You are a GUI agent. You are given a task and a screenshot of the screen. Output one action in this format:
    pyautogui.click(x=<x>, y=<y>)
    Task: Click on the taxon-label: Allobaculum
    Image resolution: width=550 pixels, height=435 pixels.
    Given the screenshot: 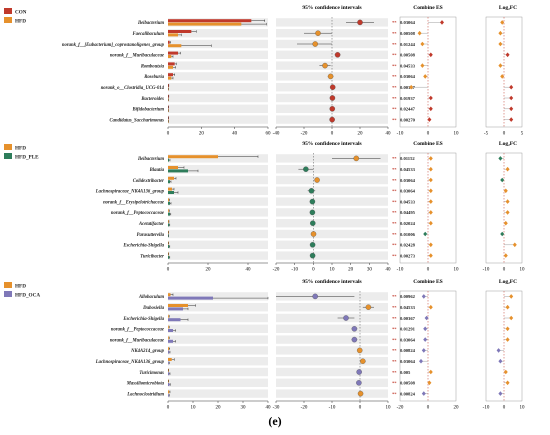 What is the action you would take?
    pyautogui.click(x=151, y=297)
    